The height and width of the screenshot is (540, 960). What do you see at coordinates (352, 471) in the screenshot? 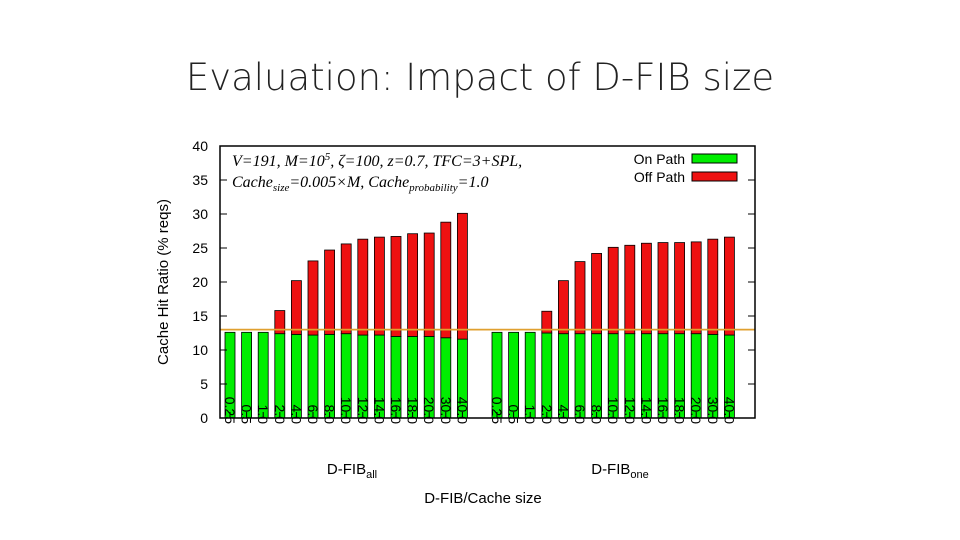
I see `group-label-all: D-FIBall` at bounding box center [352, 471].